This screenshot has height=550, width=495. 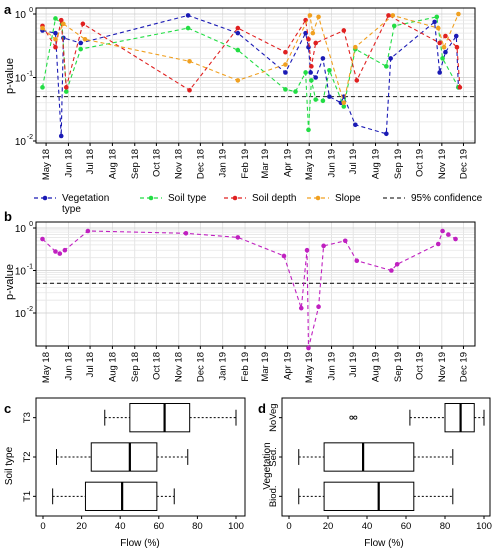 I want to click on panel-b-xtick-label: Oct 19, so click(x=419, y=366).